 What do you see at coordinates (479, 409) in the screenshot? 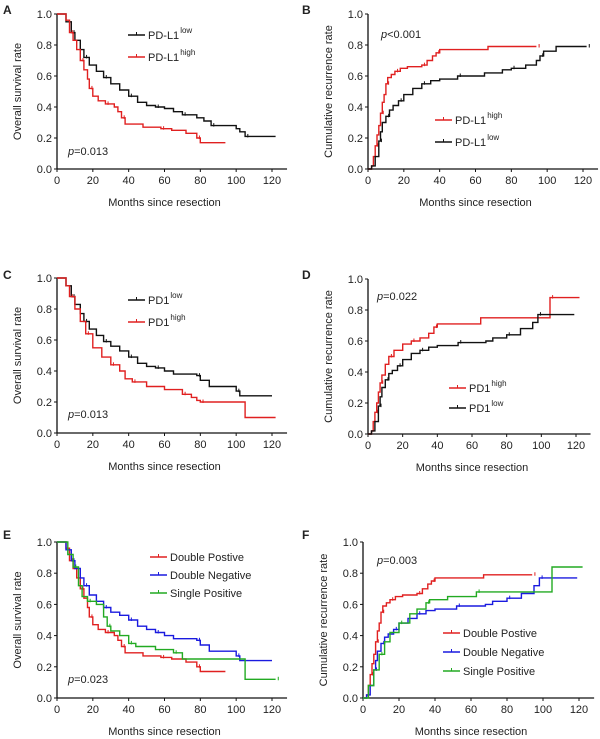
I see `legend-name: PD1` at bounding box center [479, 409].